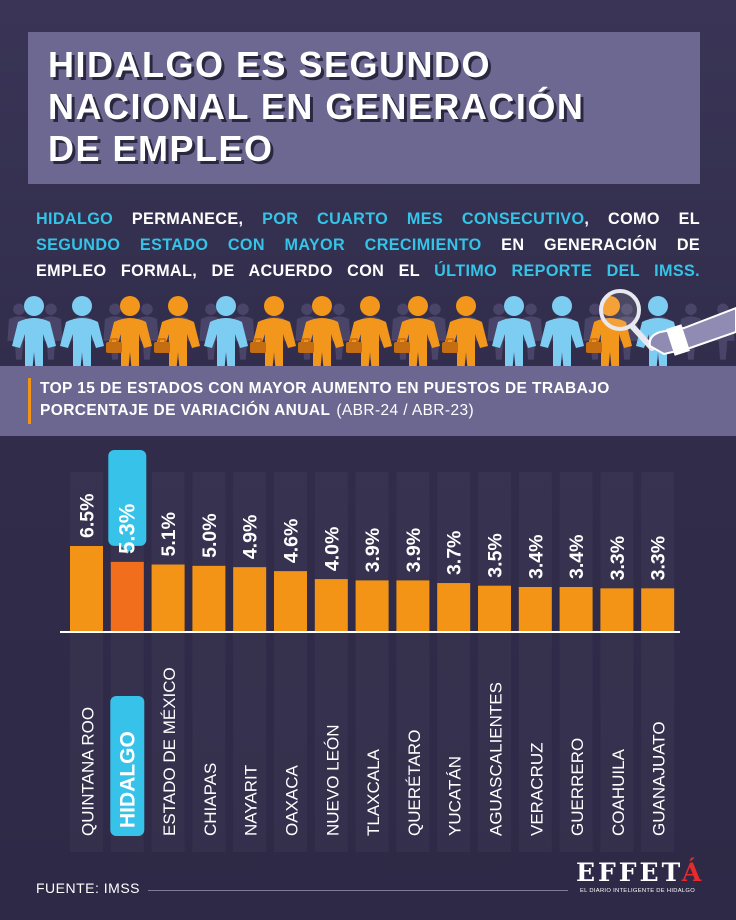 The image size is (736, 920). I want to click on category-label: GUANAJUATO, so click(659, 778).